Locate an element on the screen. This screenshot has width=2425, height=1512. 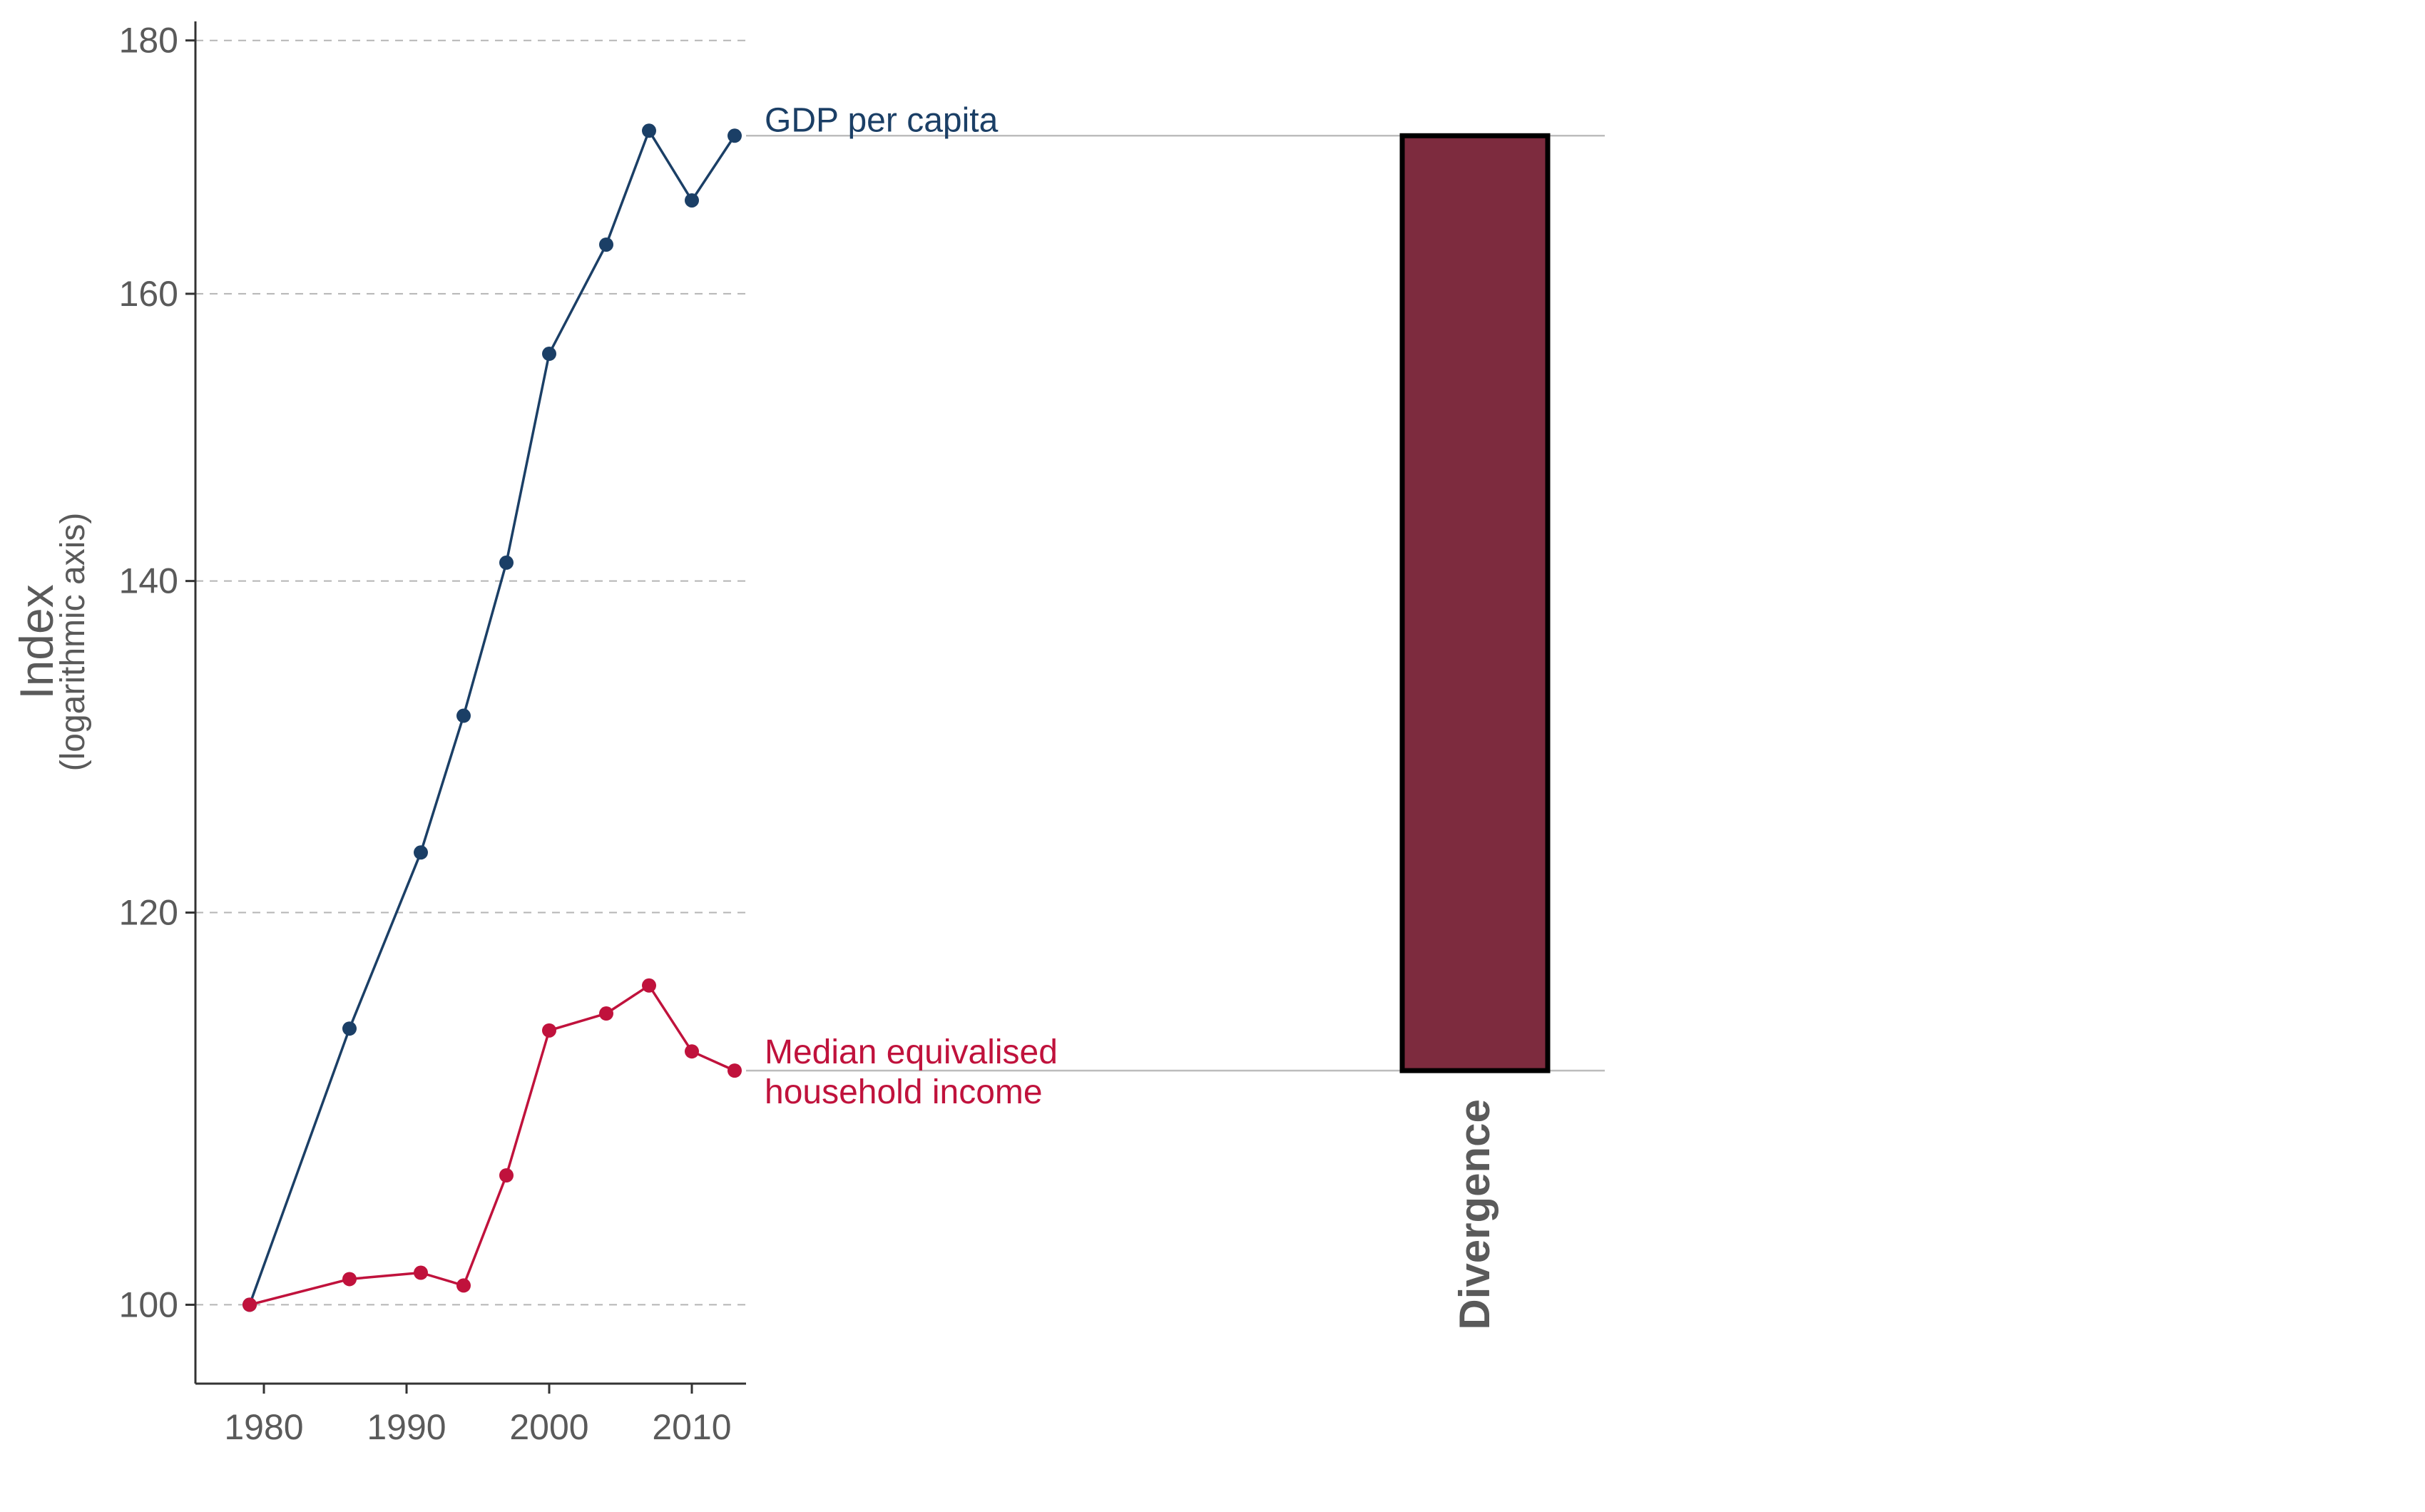
x-tick-label-2000: 2000 is located at coordinates (548, 1427).